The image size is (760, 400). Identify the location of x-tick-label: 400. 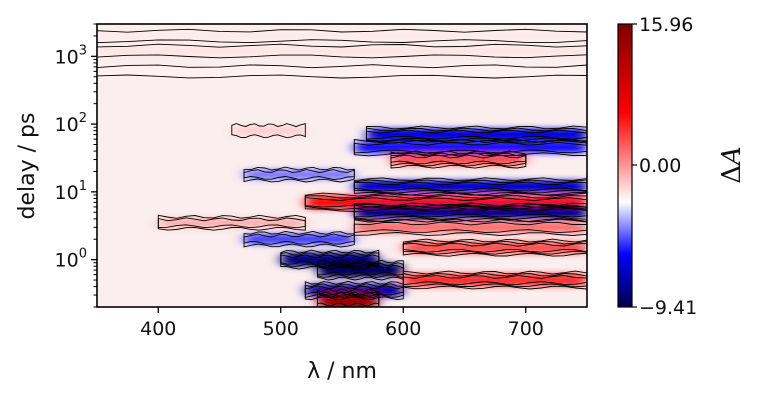
(158, 329).